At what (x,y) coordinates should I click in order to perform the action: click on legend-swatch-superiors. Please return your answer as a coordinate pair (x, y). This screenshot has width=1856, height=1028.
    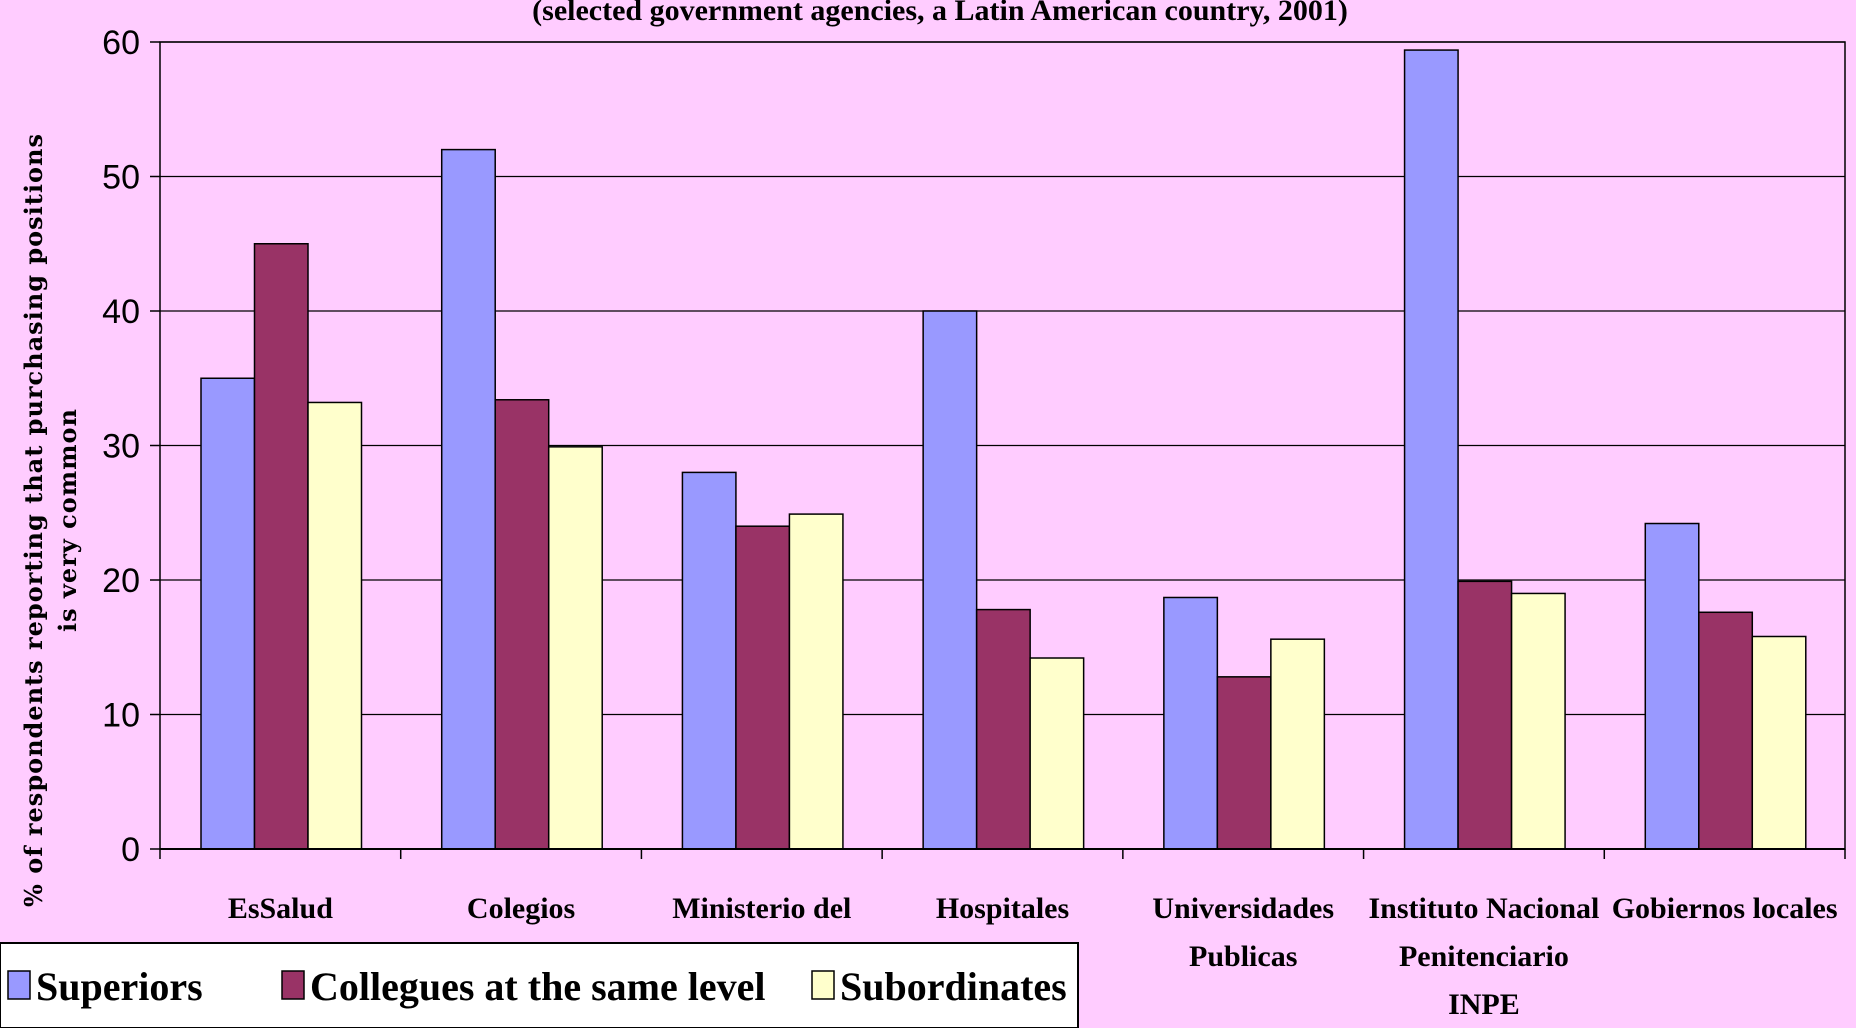
    Looking at the image, I should click on (19, 985).